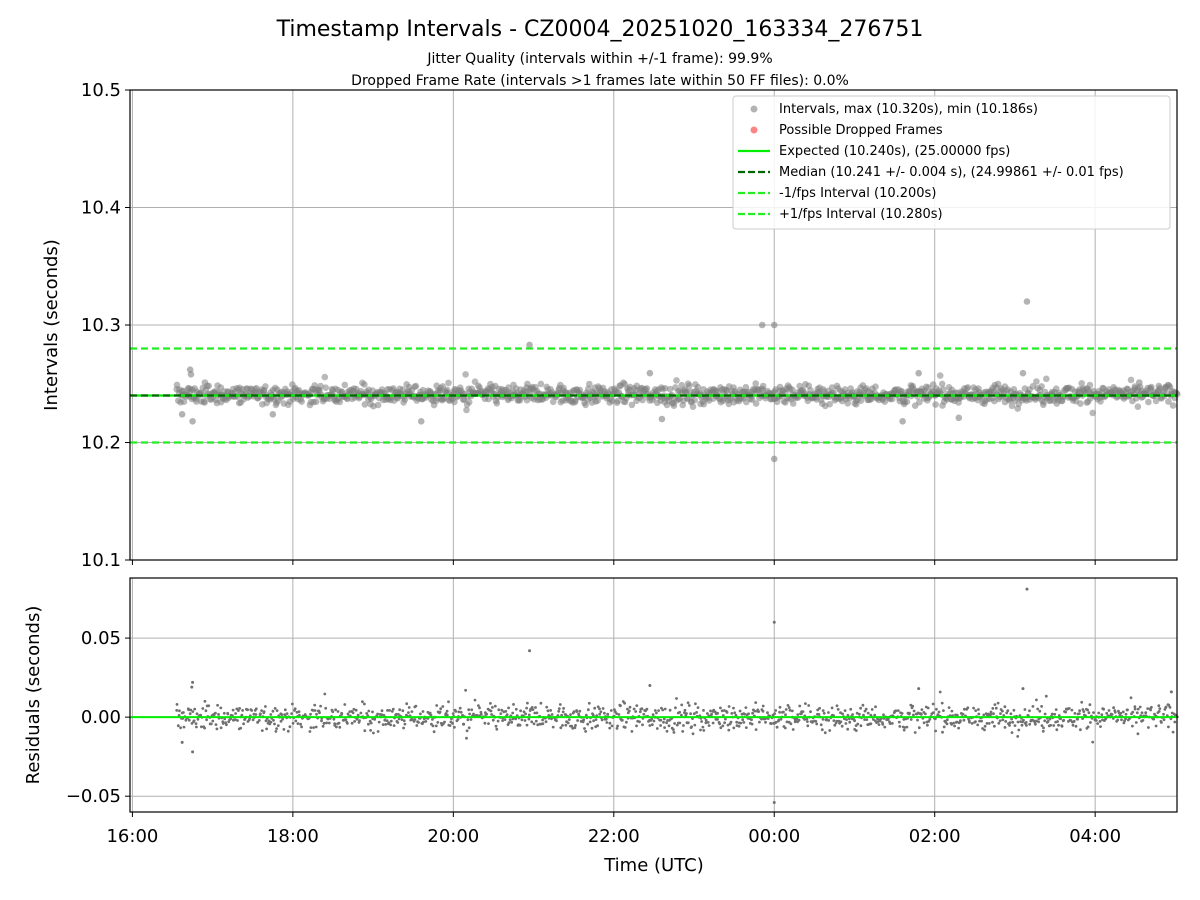 This screenshot has height=900, width=1200. What do you see at coordinates (754, 130) in the screenshot?
I see `legend-marker-dropped` at bounding box center [754, 130].